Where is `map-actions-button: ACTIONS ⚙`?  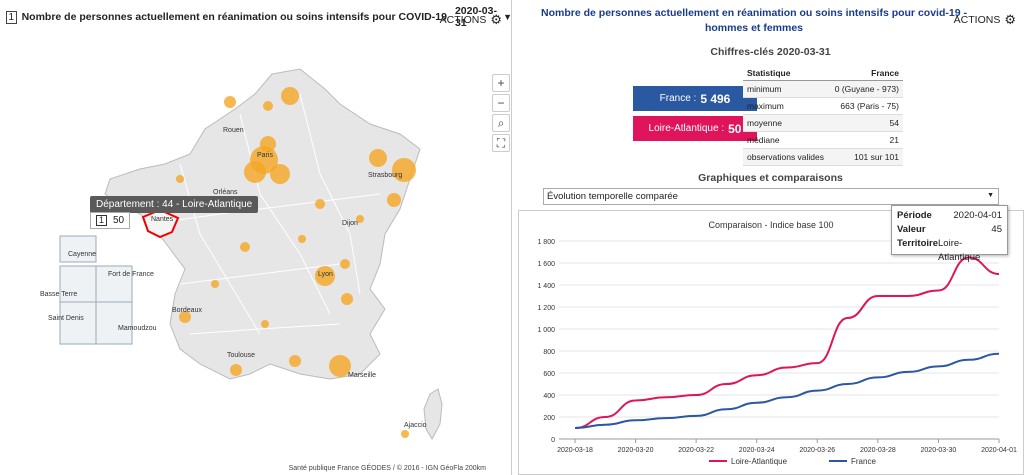
map-actions-button: ACTIONS ⚙ is located at coordinates (471, 20).